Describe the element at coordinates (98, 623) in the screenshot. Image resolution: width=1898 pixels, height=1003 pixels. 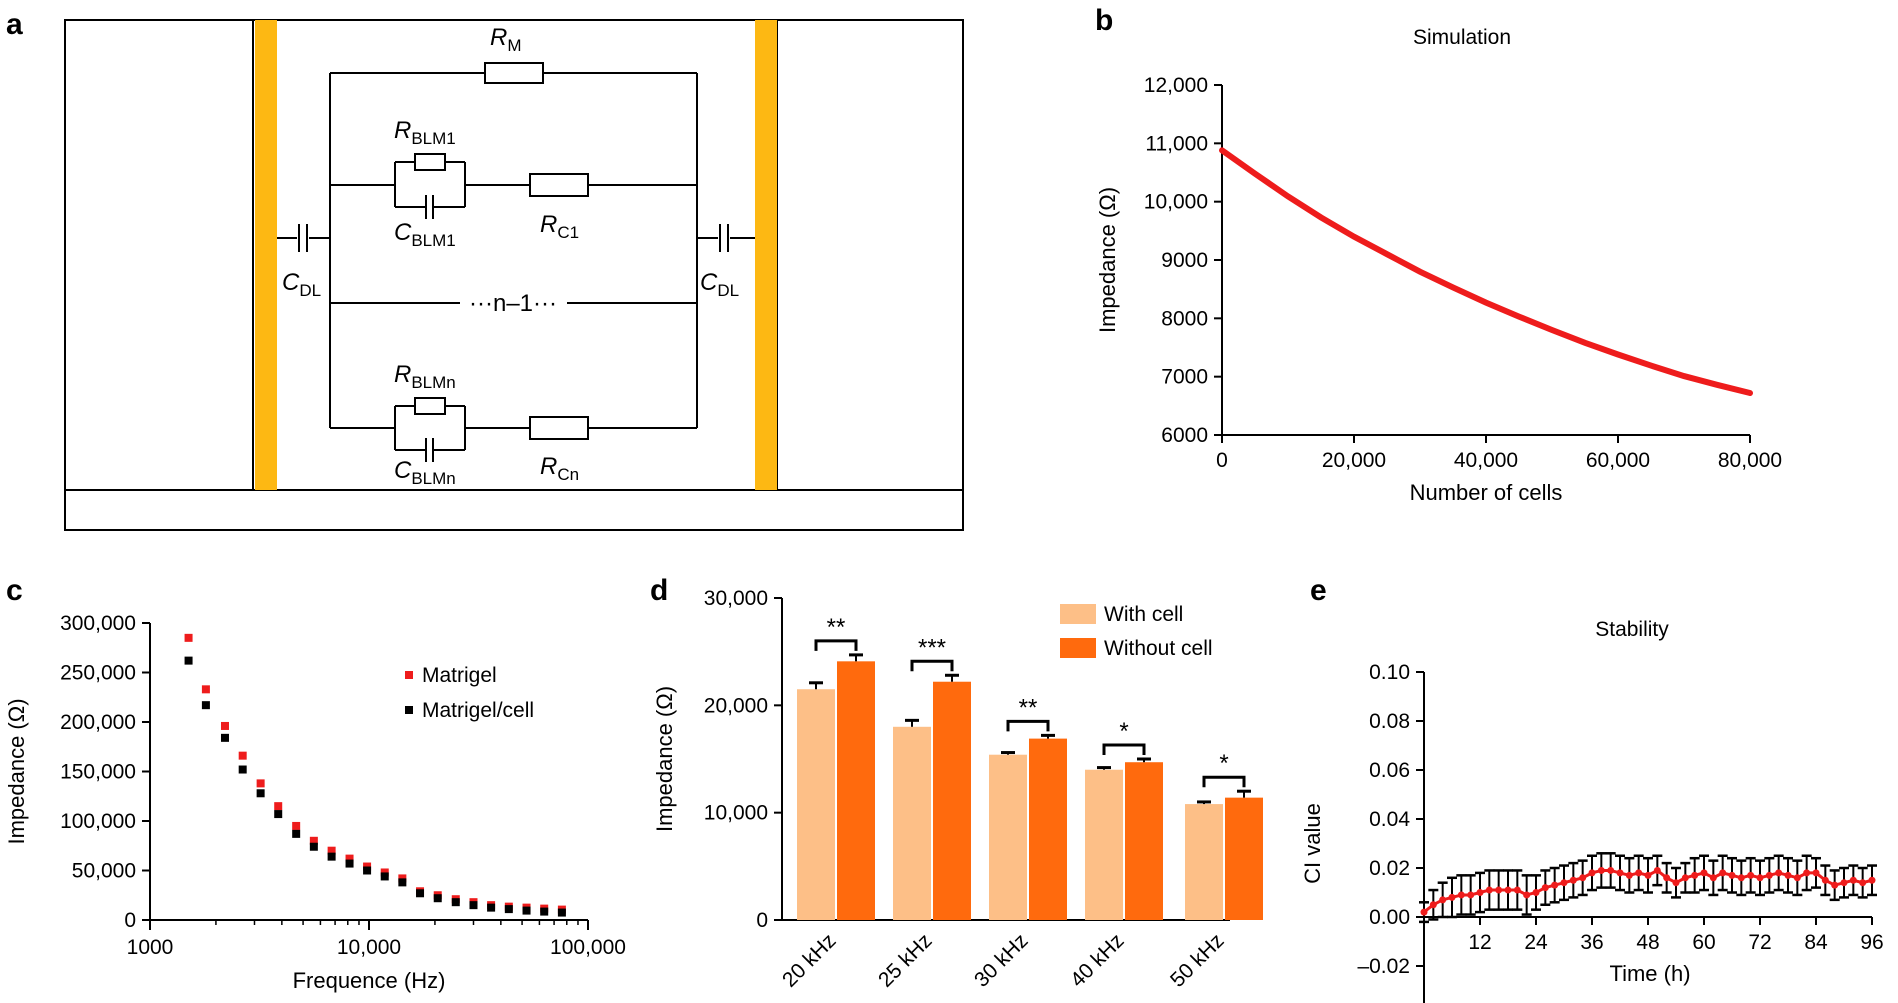
I see `y-tick-label: 300,000` at that location.